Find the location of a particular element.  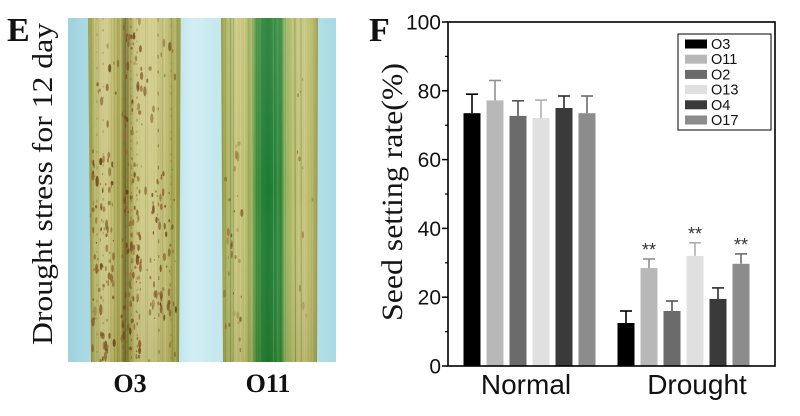

x-tick-label: Normal is located at coordinates (526, 384).